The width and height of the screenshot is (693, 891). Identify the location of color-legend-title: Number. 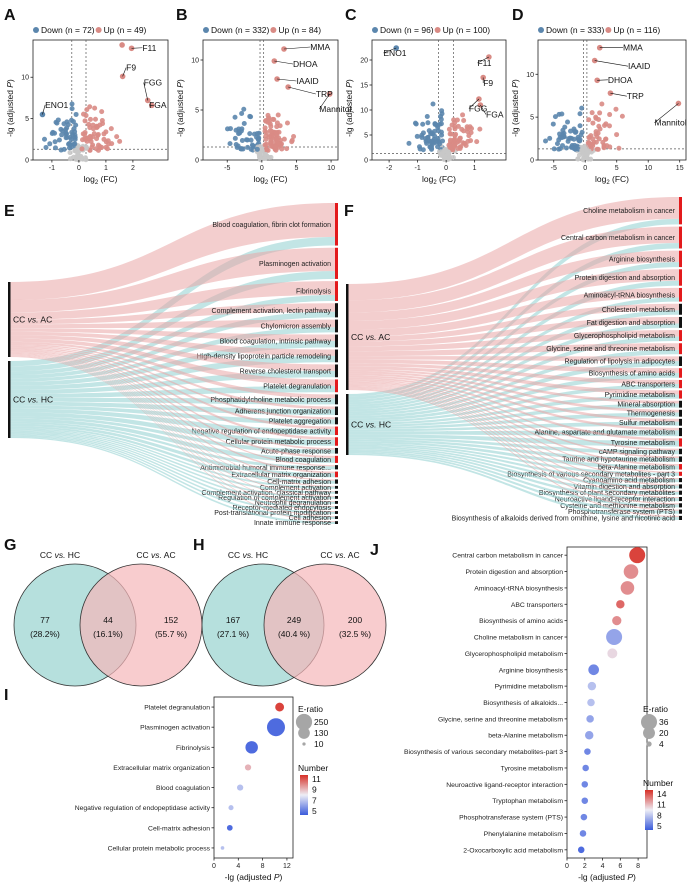
(313, 768).